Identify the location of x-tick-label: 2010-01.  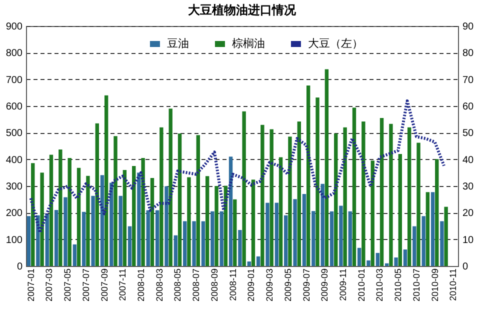
(361, 285).